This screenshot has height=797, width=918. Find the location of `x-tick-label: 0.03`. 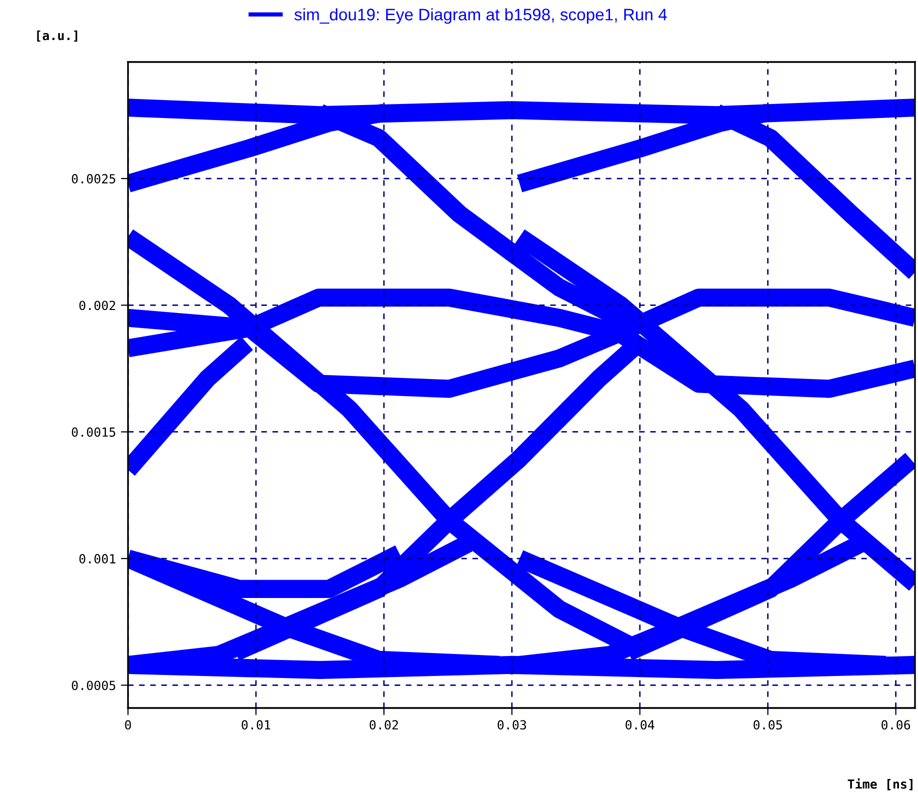

x-tick-label: 0.03 is located at coordinates (512, 725).